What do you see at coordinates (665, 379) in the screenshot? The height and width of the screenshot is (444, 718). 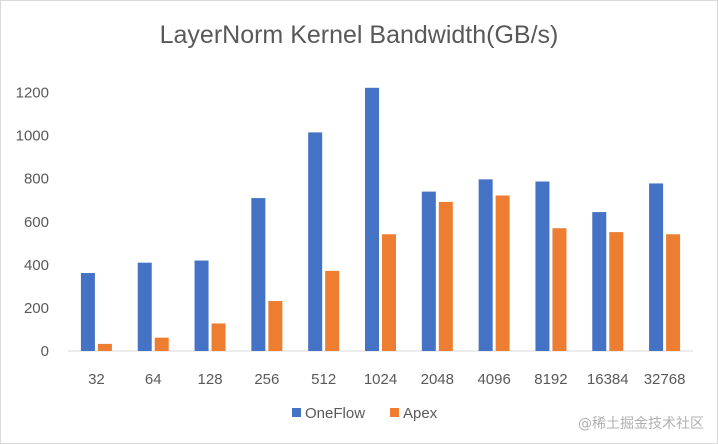 I see `x-tick-label: 32768` at bounding box center [665, 379].